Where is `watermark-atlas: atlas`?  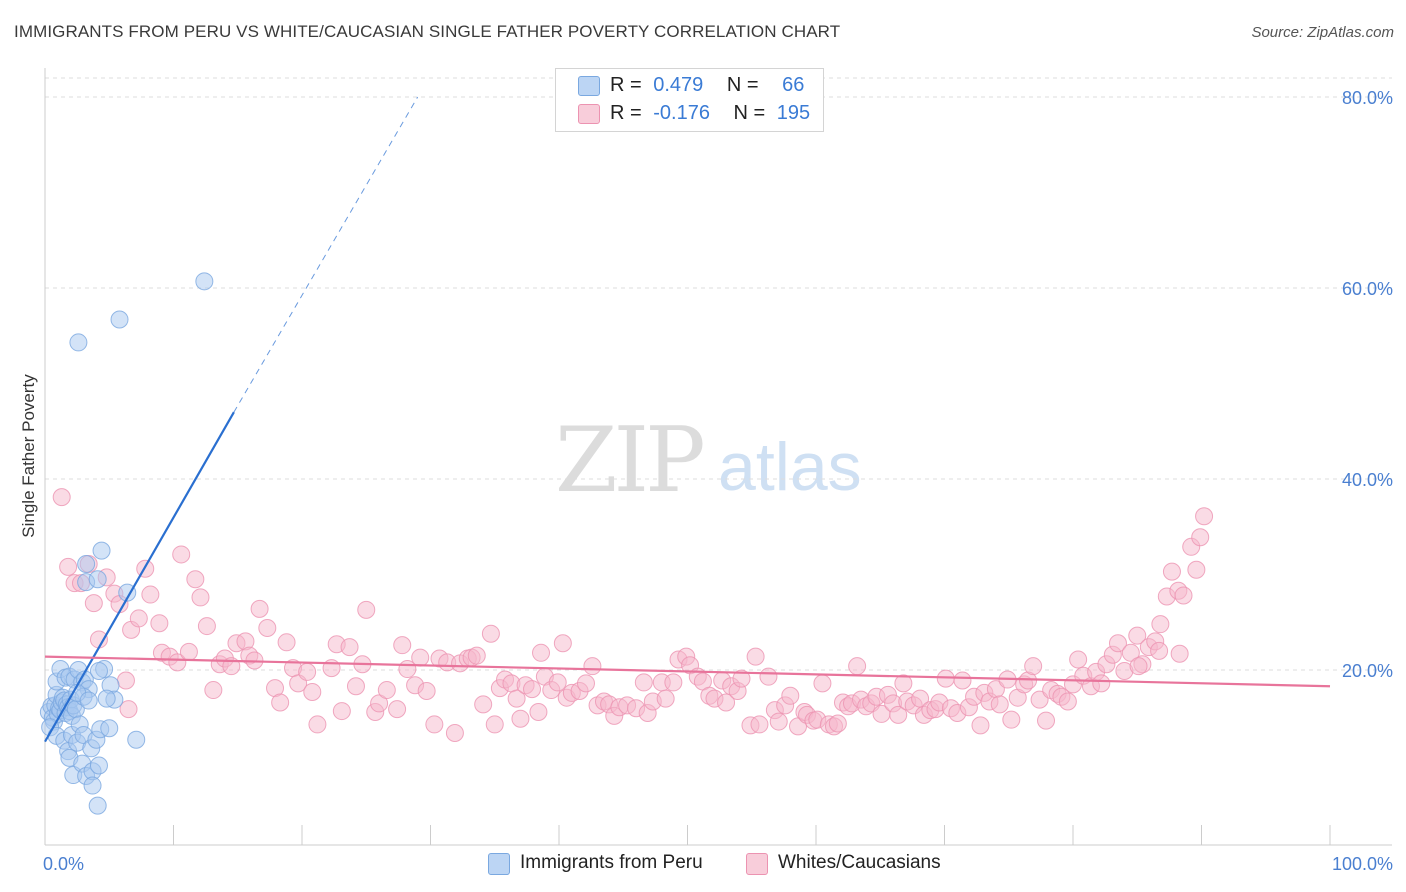 watermark-atlas: atlas is located at coordinates (790, 467).